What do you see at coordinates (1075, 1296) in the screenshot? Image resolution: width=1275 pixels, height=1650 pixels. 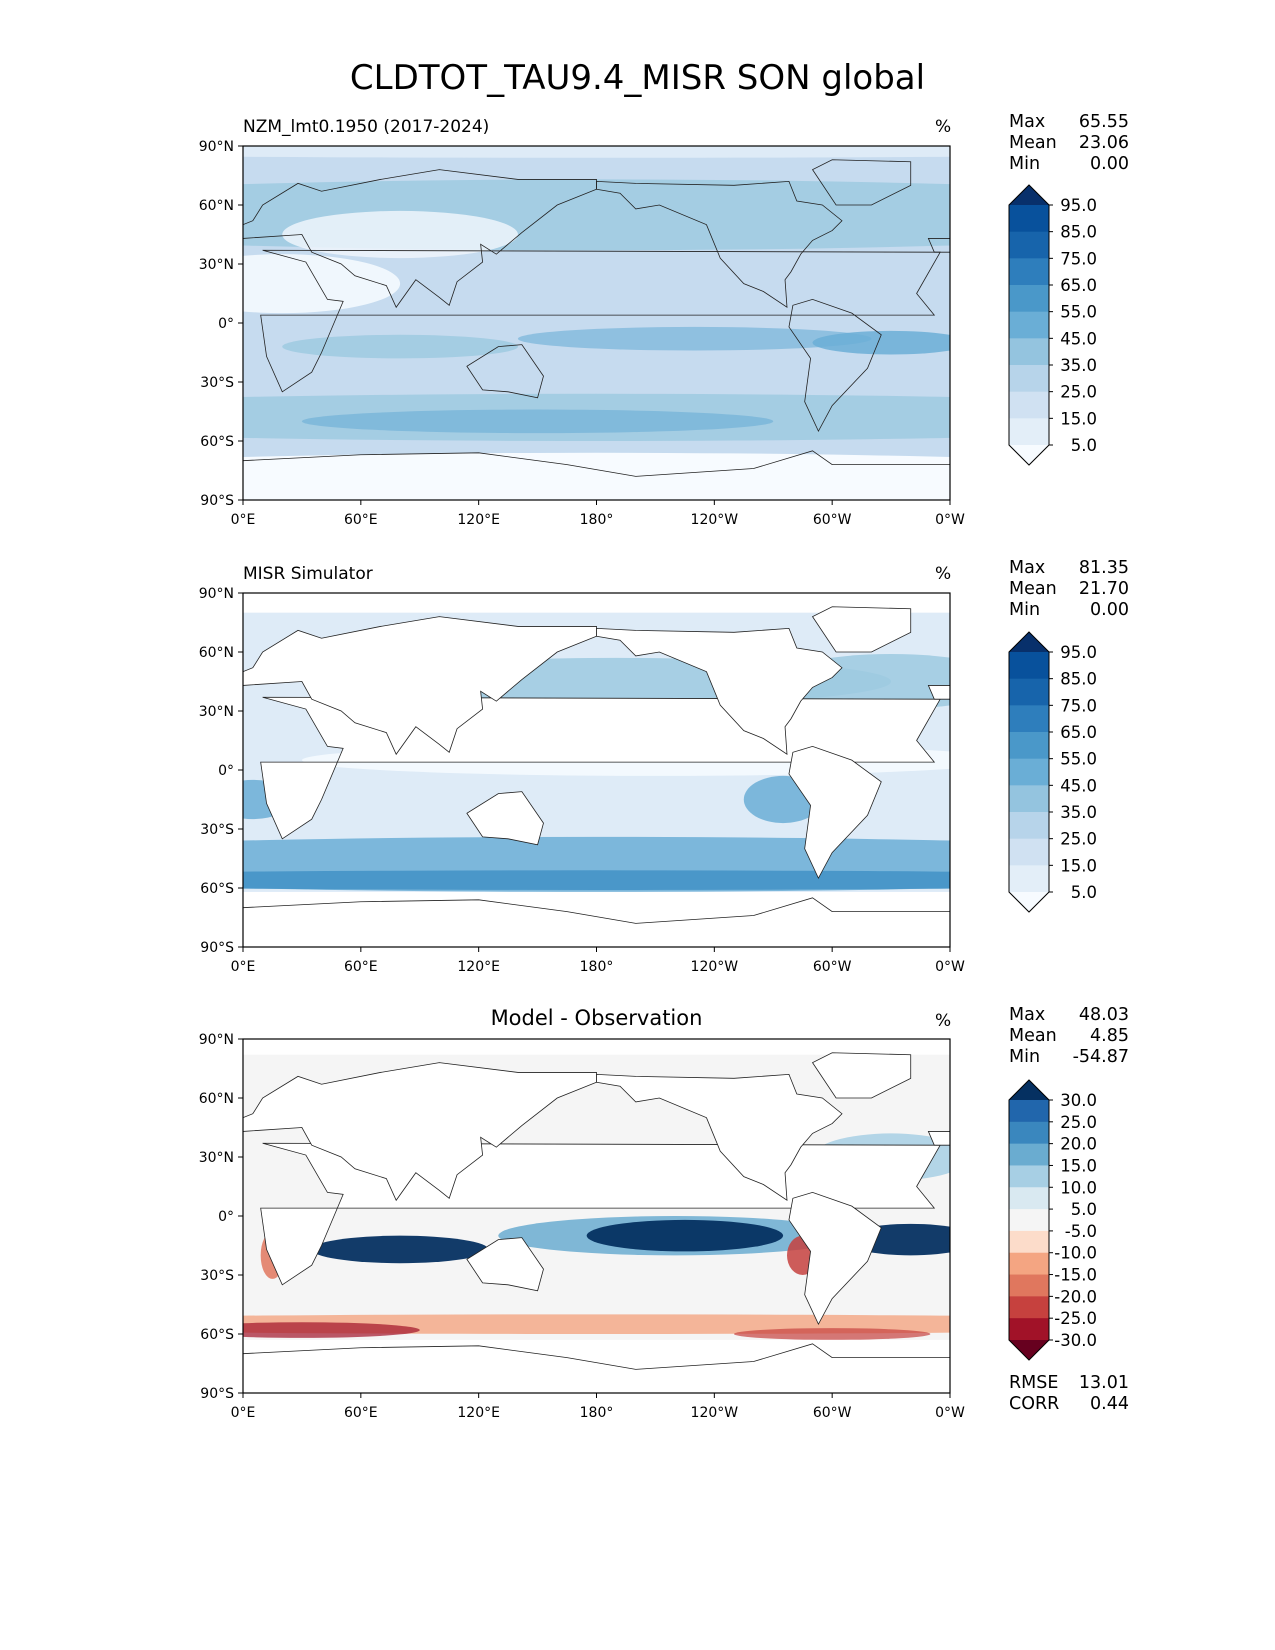 I see `colorbar-label: -20.0` at bounding box center [1075, 1296].